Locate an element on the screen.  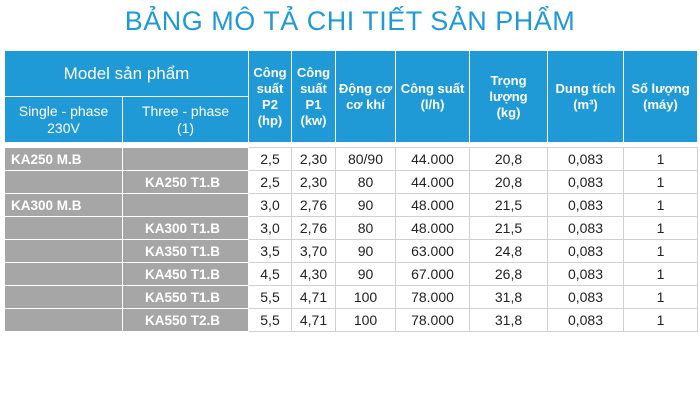
cell-three: KA550 T1.B is located at coordinates (185, 297).